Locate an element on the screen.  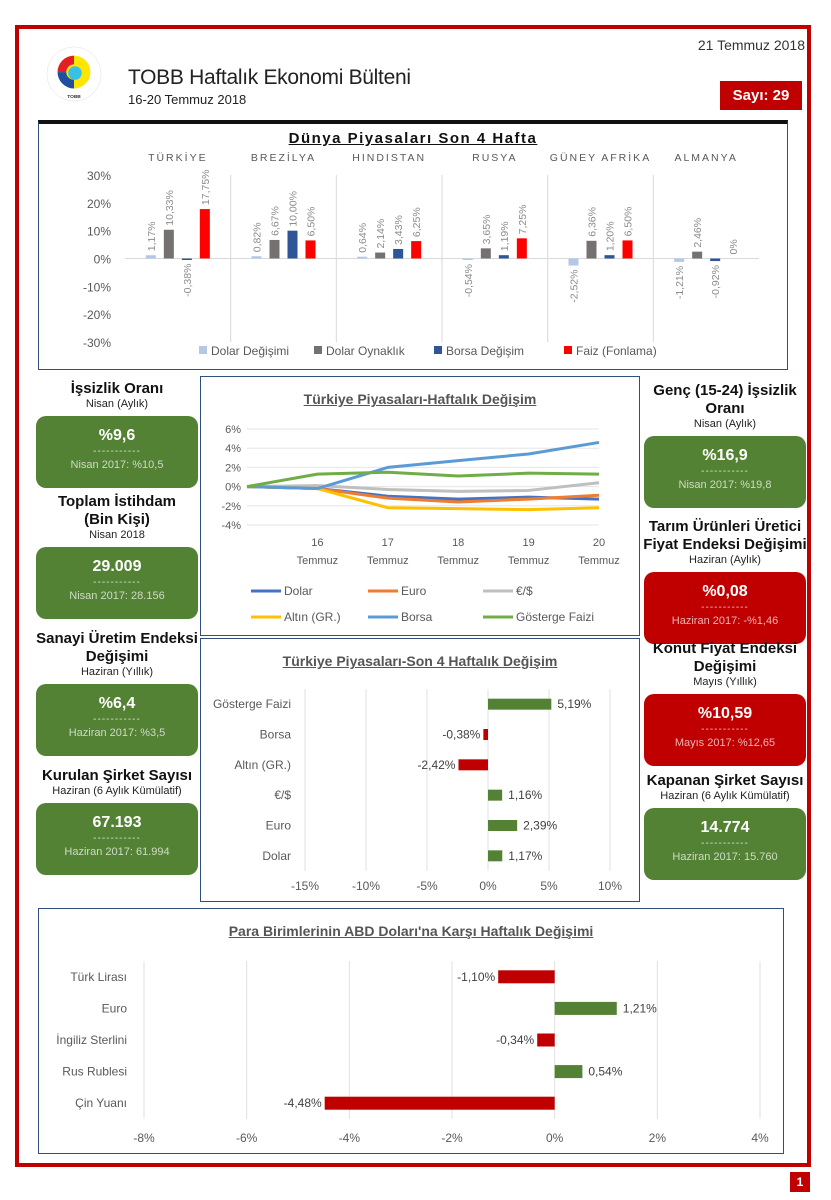
bar-data-label: -1,10% is located at coordinates (476, 977).